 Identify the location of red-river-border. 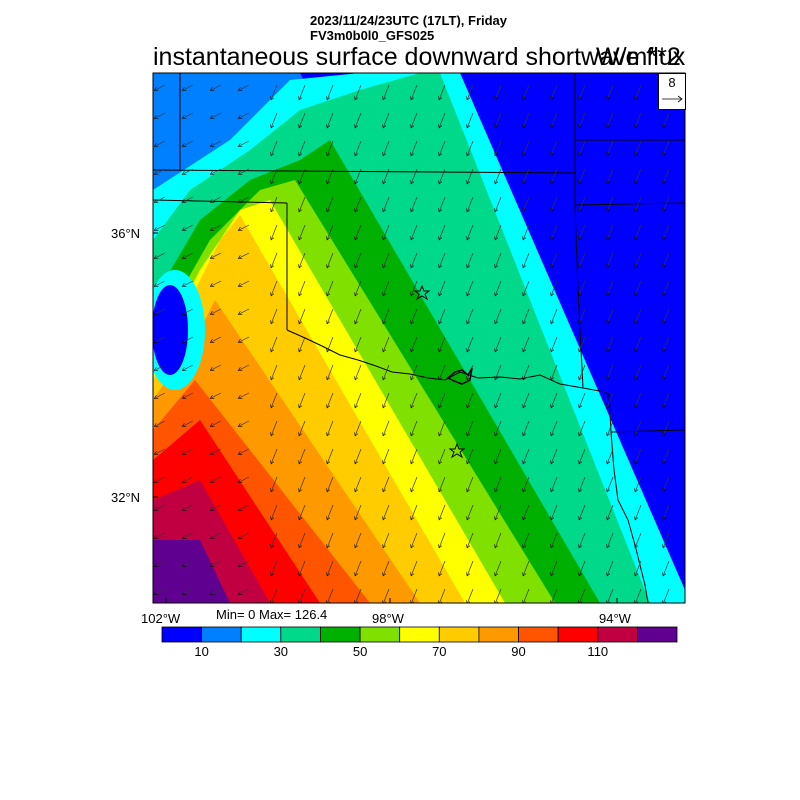
(435, 359).